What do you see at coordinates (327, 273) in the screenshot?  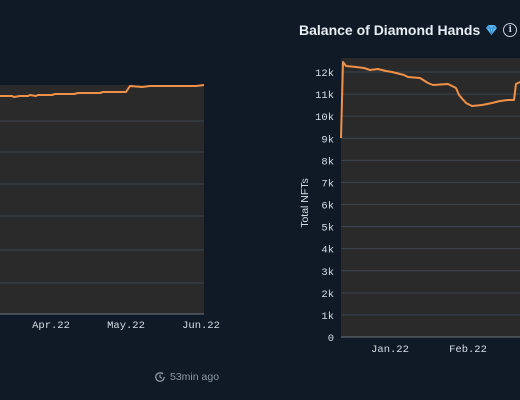 I see `right-y-tick: 3k` at bounding box center [327, 273].